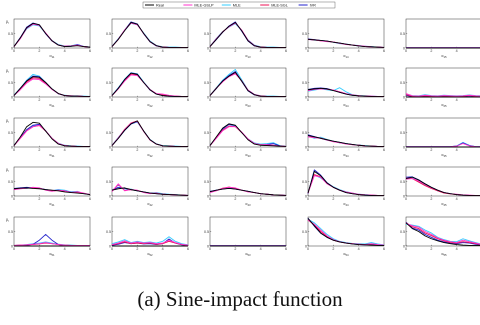 Image resolution: width=480 pixels, height=325 pixels. Describe the element at coordinates (53, 57) in the screenshot. I see `panel-label-sub: 11` at that location.